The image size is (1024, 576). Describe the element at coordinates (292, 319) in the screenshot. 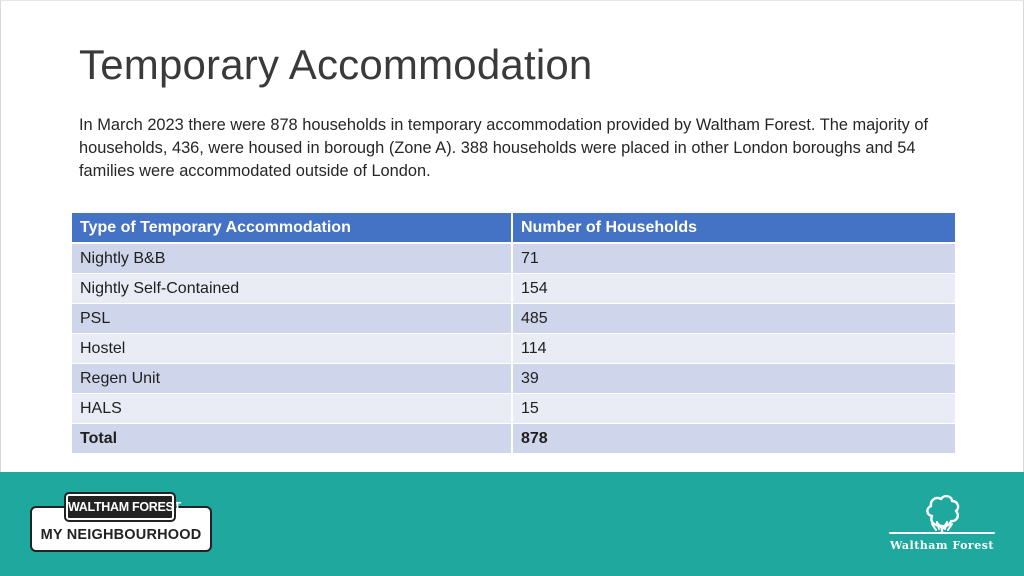

I see `cell-type: PSL` at that location.